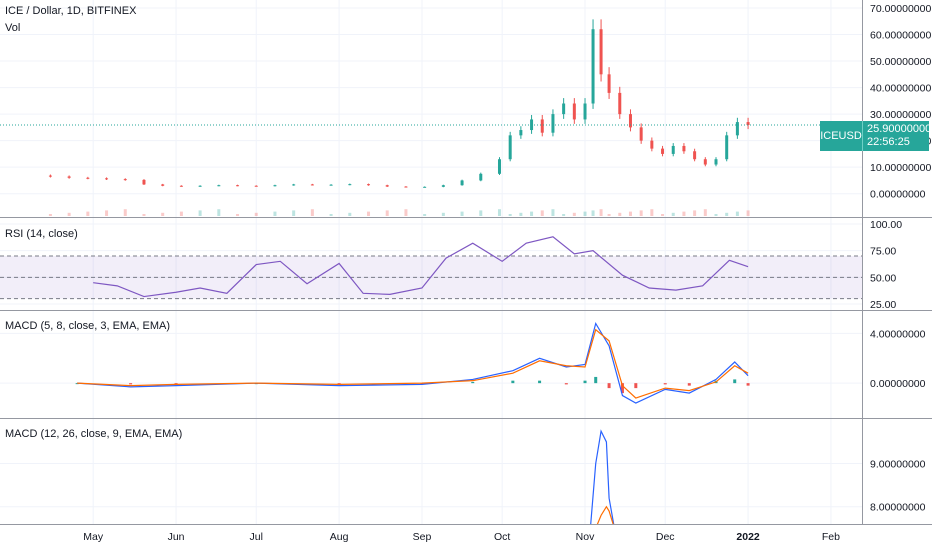 The width and height of the screenshot is (932, 550). Describe the element at coordinates (900, 168) in the screenshot. I see `y-tick-label: 10.00000000` at that location.